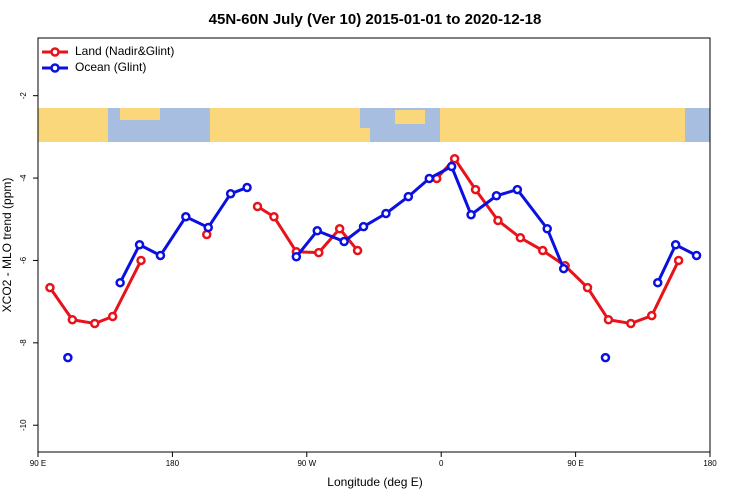 Image resolution: width=750 pixels, height=500 pixels. Describe the element at coordinates (441, 463) in the screenshot. I see `x-tick-label: 0` at that location.